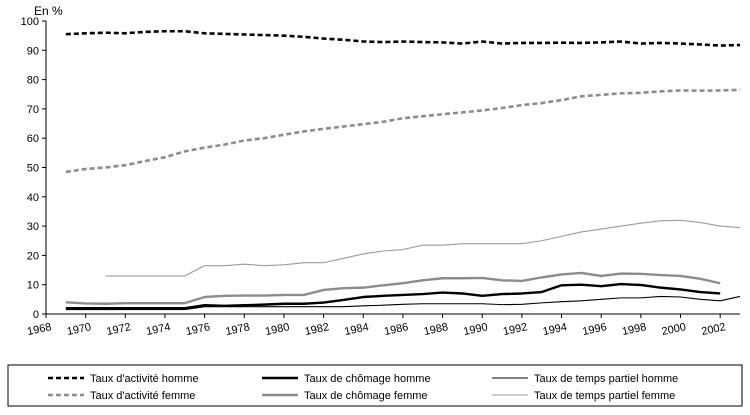  Describe the element at coordinates (277, 329) in the screenshot. I see `x-tick-label: 1980` at that location.